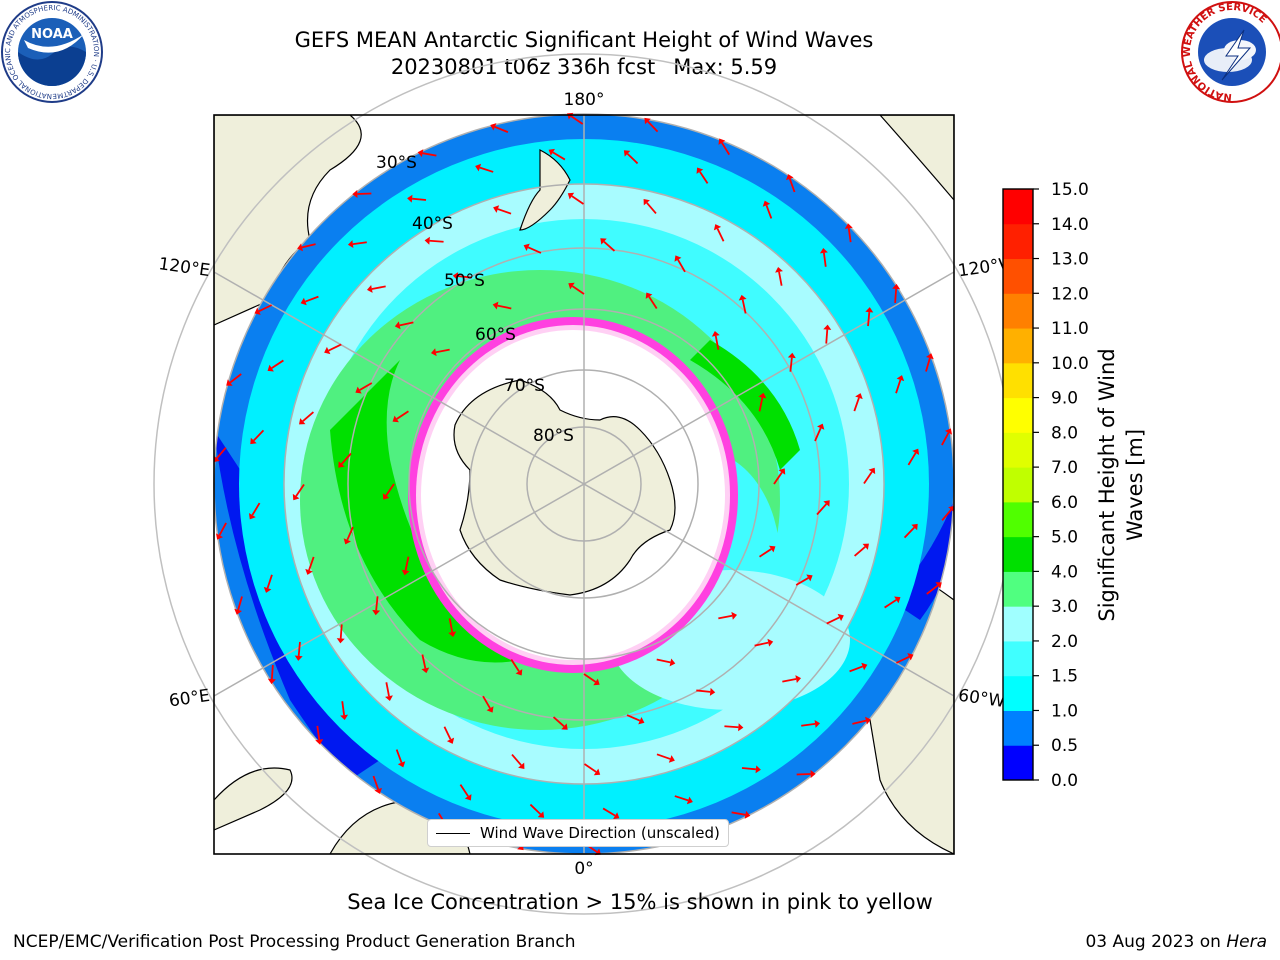  What do you see at coordinates (453, 833) in the screenshot?
I see `legend-line-icon` at bounding box center [453, 833].